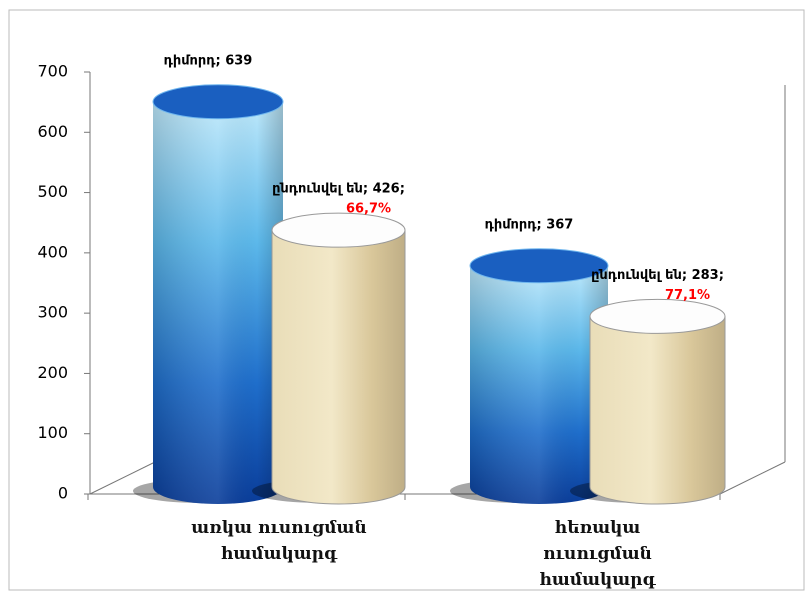 This screenshot has height=597, width=812. I want to click on x-tick-label: առկա ուսուցման համակարգ, so click(279, 541).